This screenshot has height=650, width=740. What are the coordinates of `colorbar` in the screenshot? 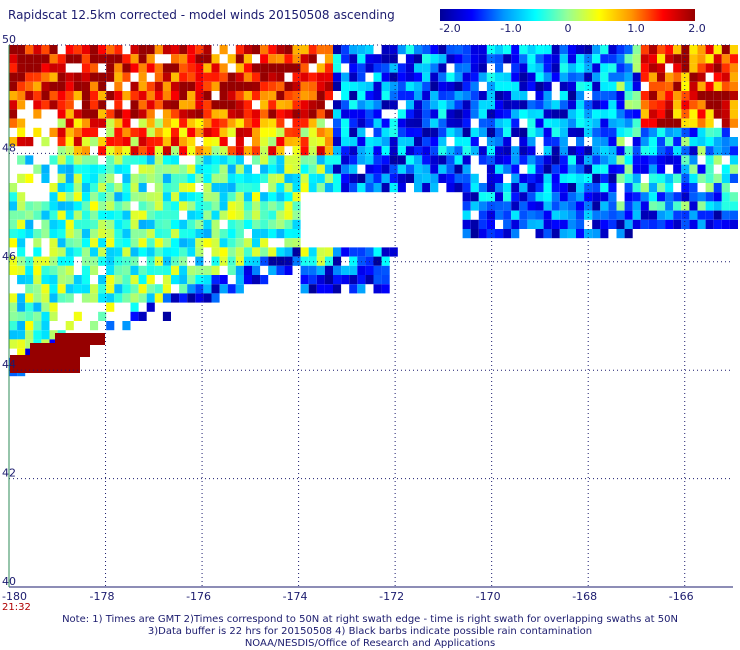 It's located at (567, 15).